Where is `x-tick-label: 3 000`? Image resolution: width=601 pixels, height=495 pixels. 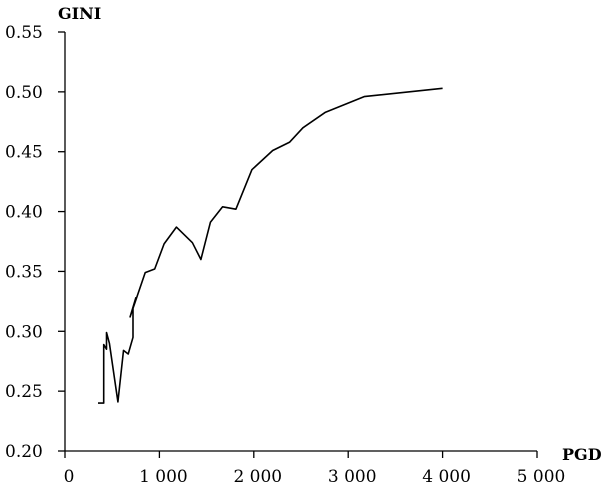
x-tick-label: 3 000 is located at coordinates (352, 477).